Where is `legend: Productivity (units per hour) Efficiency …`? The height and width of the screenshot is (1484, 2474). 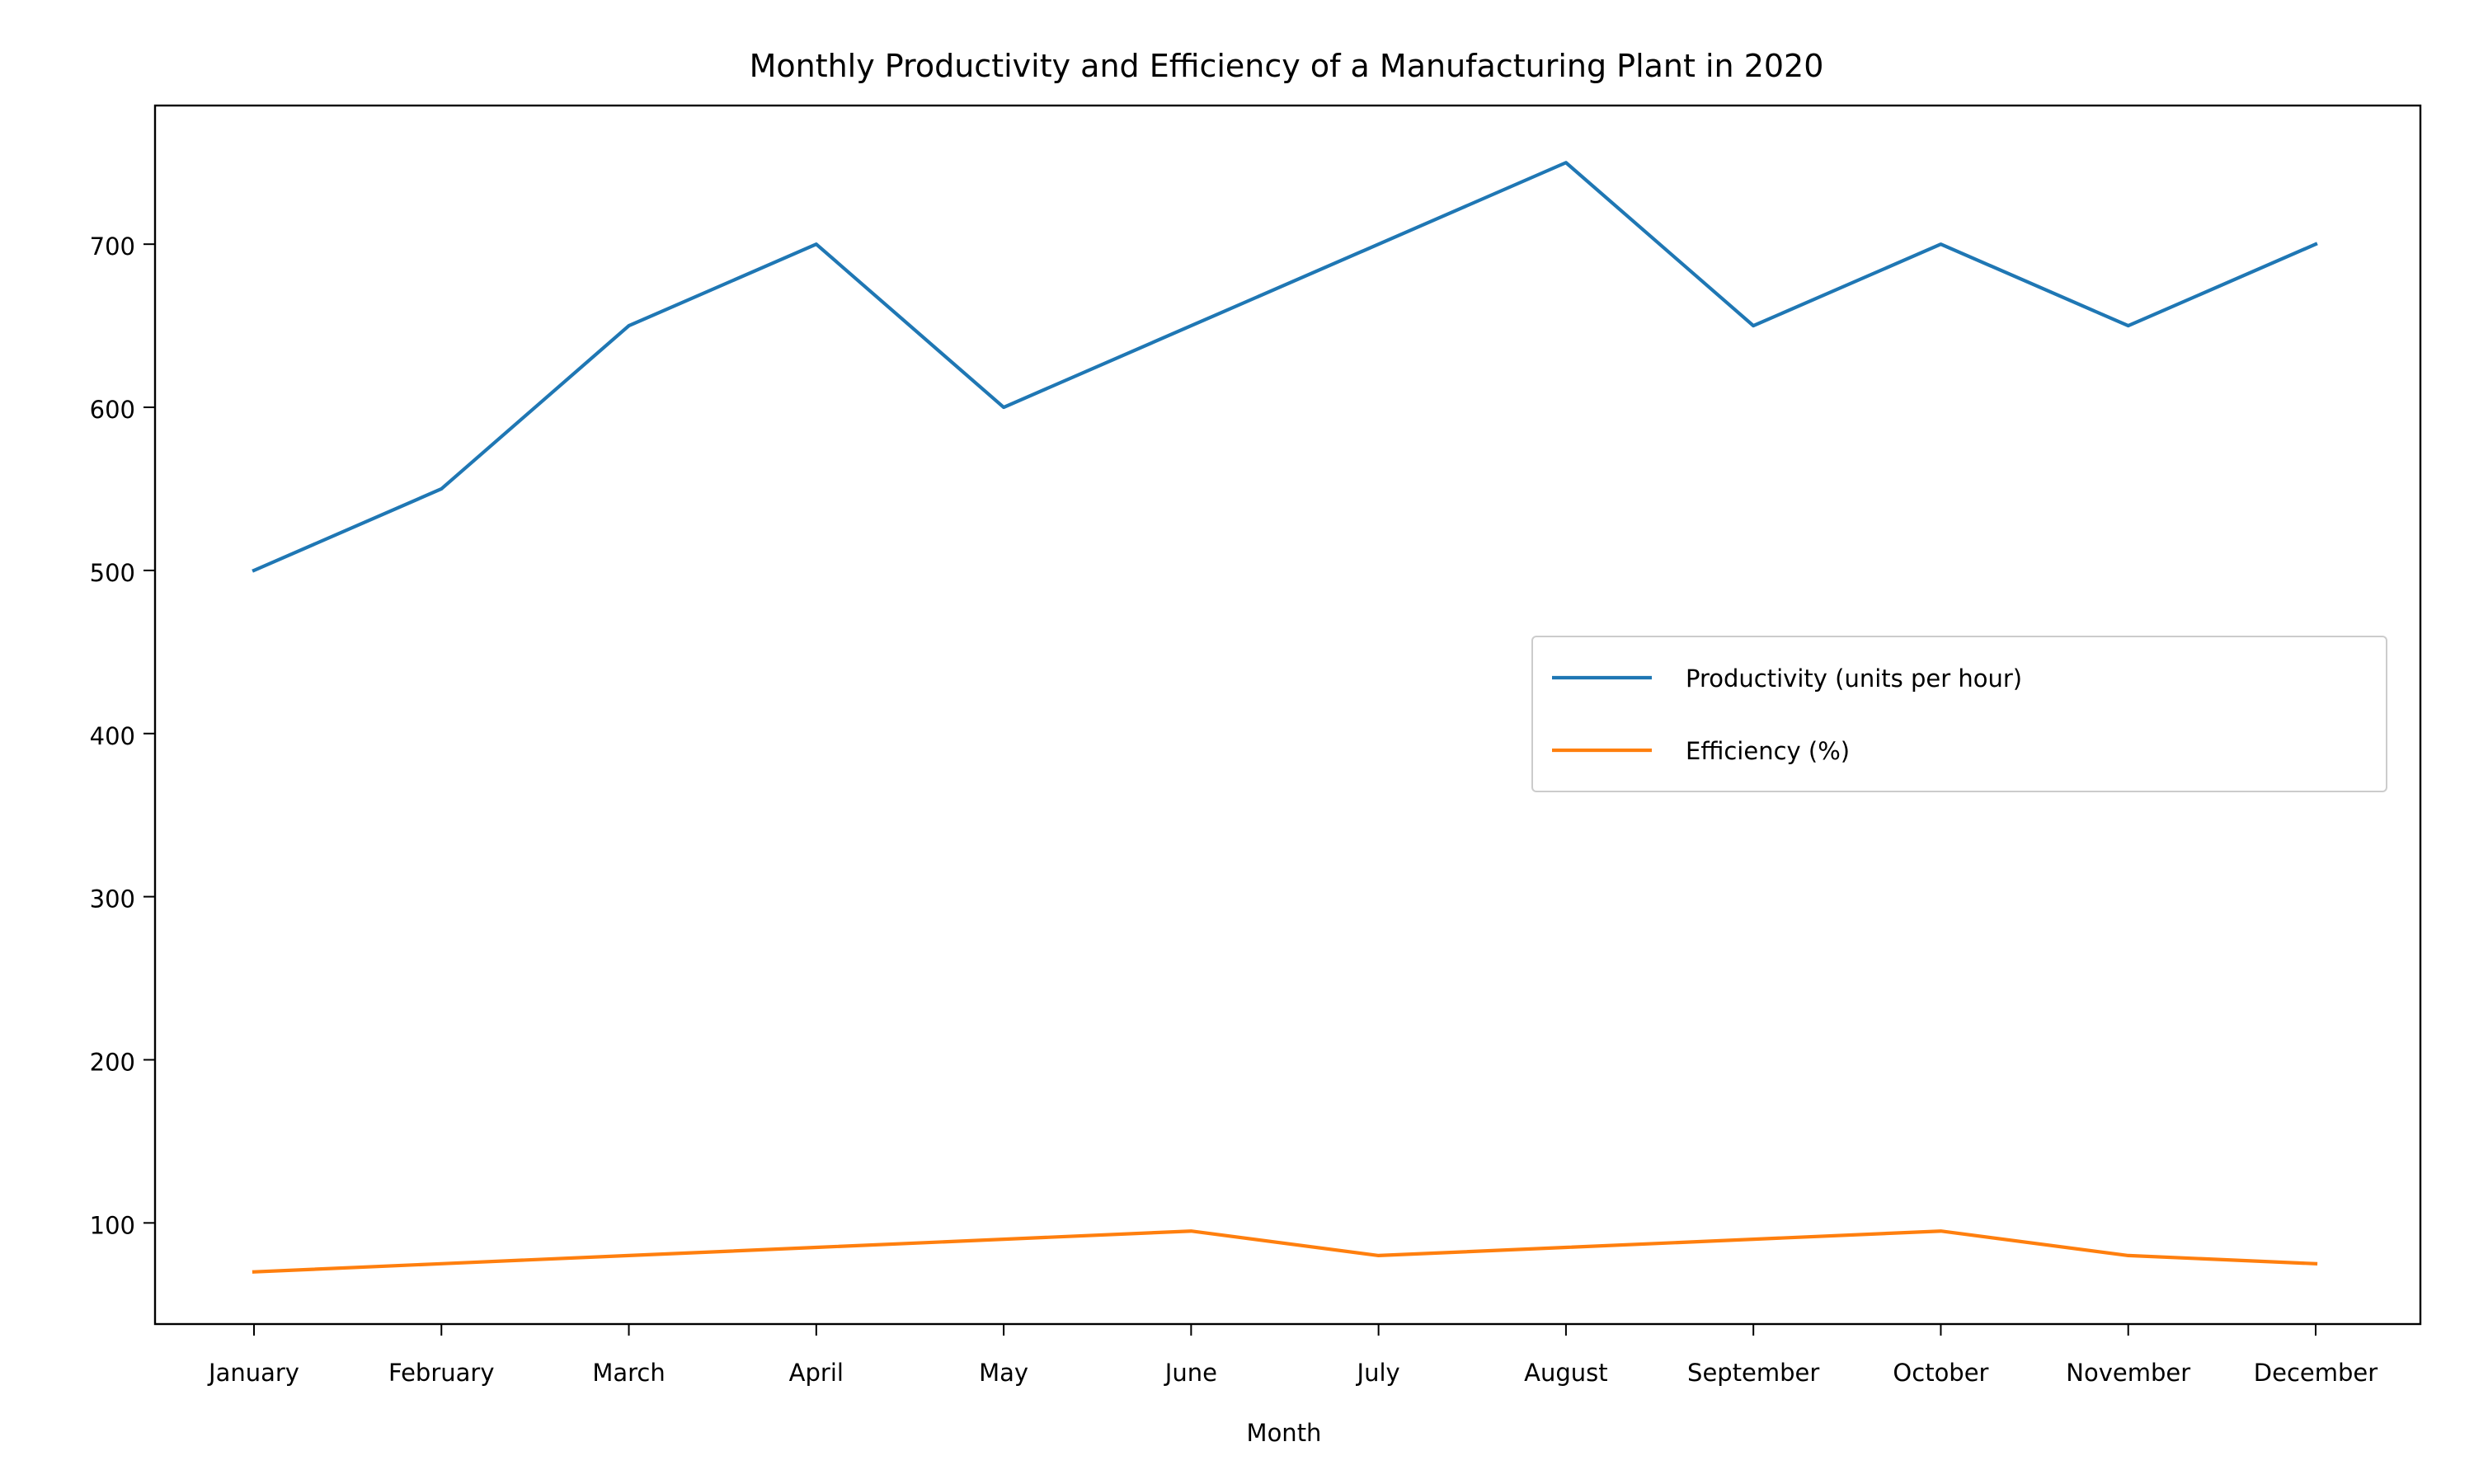 legend: Productivity (units per hour) Efficiency … is located at coordinates (1959, 714).